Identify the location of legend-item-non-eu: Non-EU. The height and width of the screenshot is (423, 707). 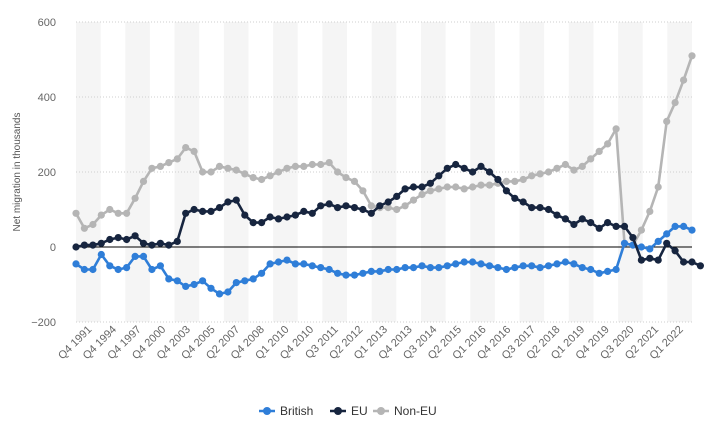
(405, 411).